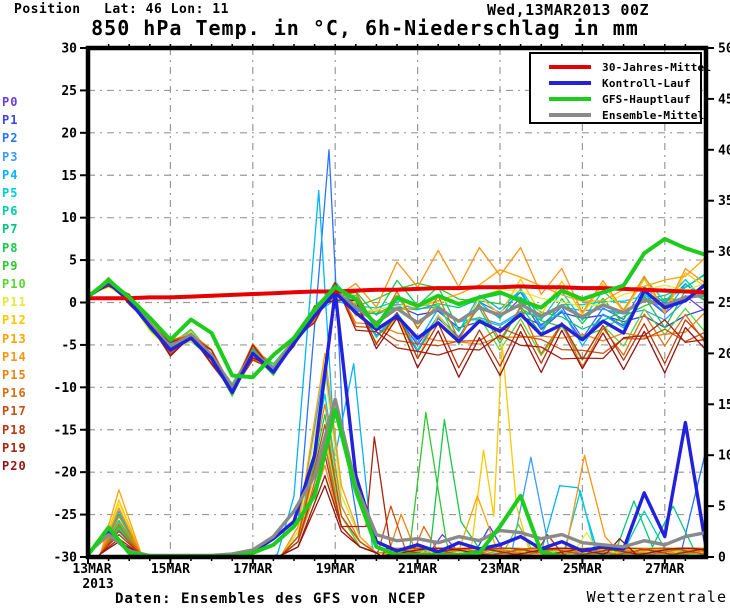 The height and width of the screenshot is (609, 730). Describe the element at coordinates (14, 320) in the screenshot. I see `member-label-P12: P12` at that location.